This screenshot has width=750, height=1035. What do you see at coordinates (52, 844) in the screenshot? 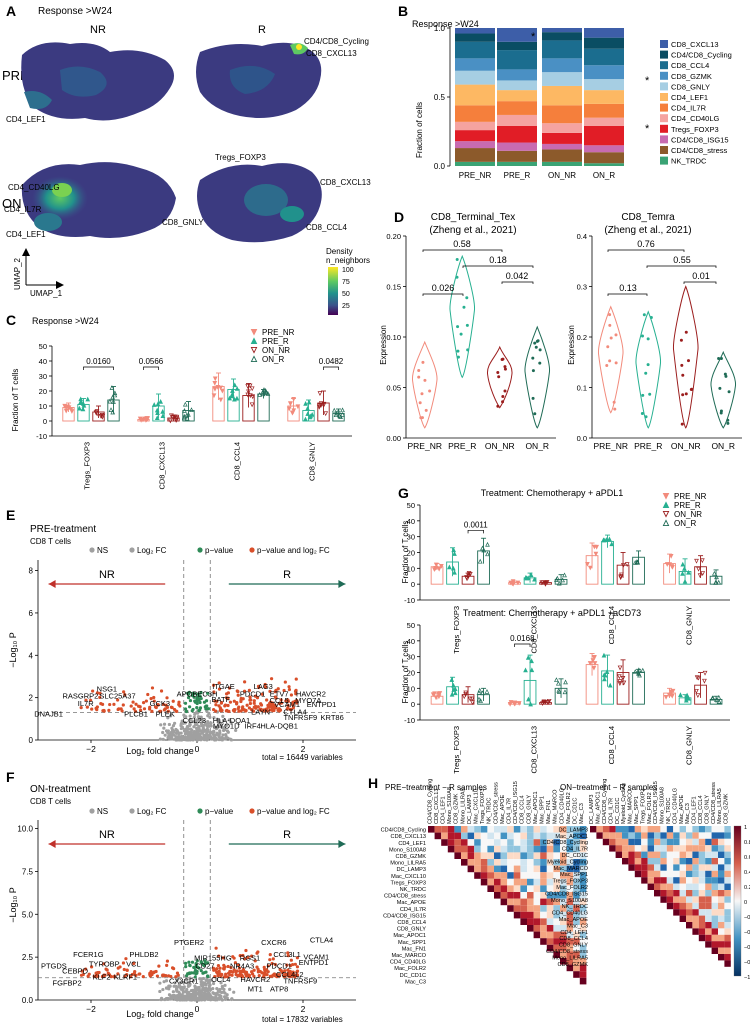
I see `f-plot-arrow-left-icon` at bounding box center [52, 844].